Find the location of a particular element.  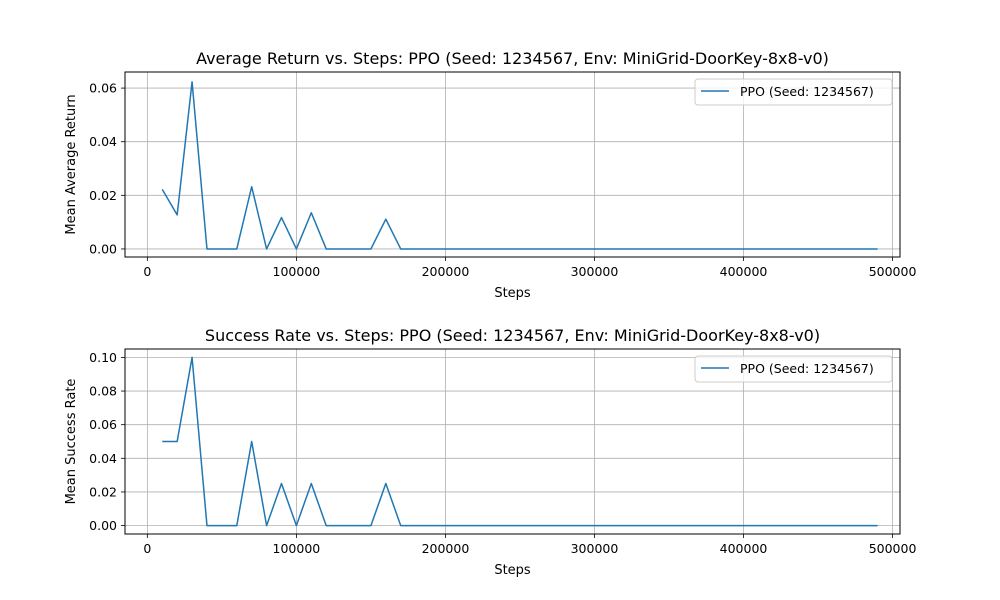

y-tick-label: 0.08 is located at coordinates (103, 391).